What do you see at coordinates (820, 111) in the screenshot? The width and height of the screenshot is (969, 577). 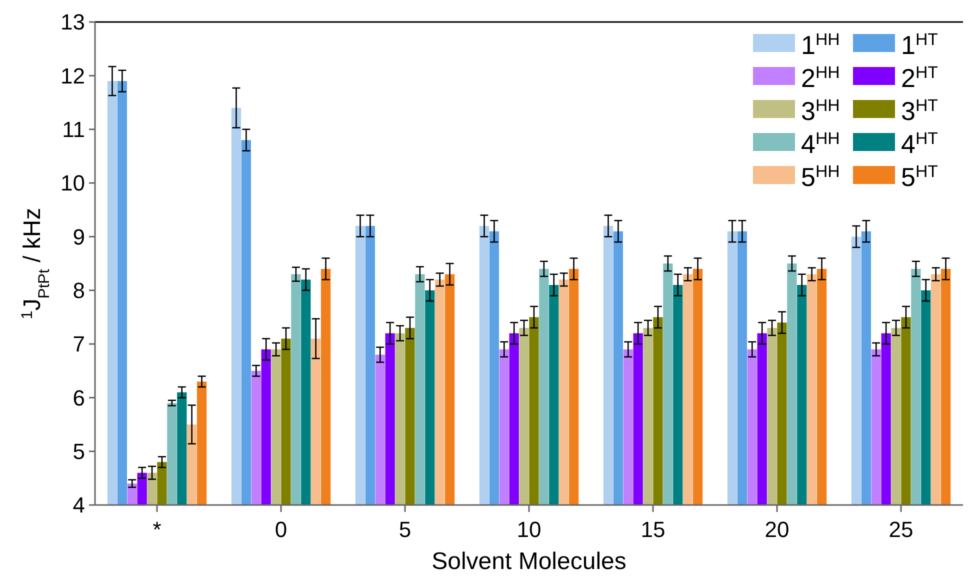 I see `legend-label: 3$^{HH}$` at bounding box center [820, 111].